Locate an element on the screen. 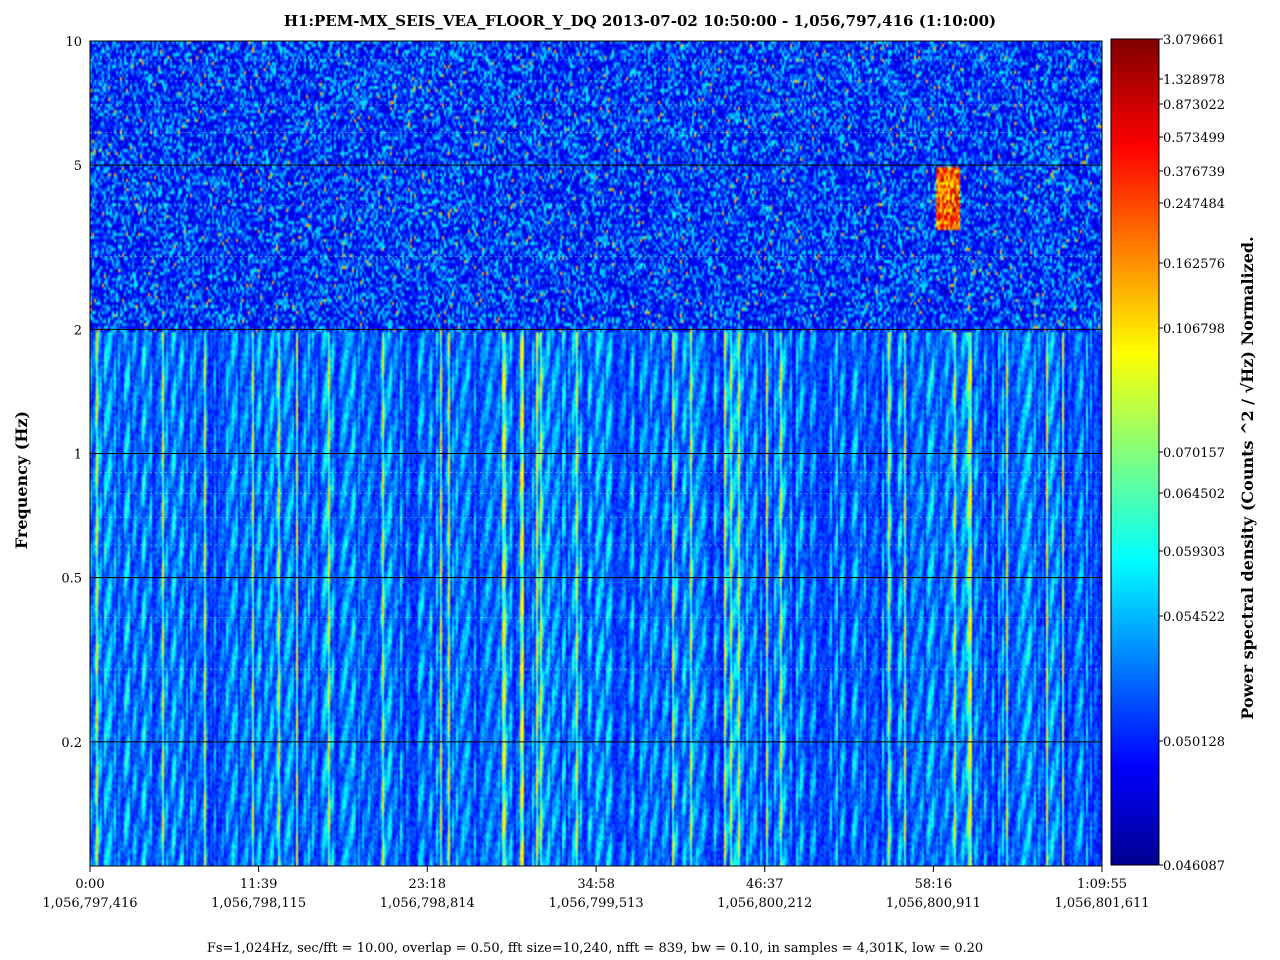 This screenshot has width=1280, height=960. colorbar-tick-label: 0.247484 is located at coordinates (1194, 204).